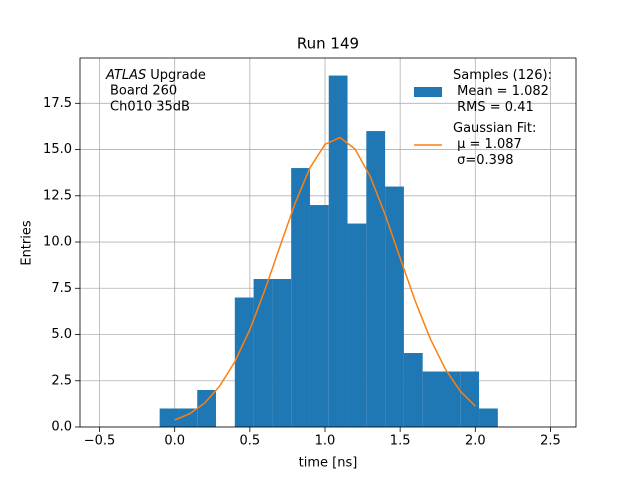 The width and height of the screenshot is (640, 480). Describe the element at coordinates (61, 334) in the screenshot. I see `y-tick-label: 5.0` at that location.